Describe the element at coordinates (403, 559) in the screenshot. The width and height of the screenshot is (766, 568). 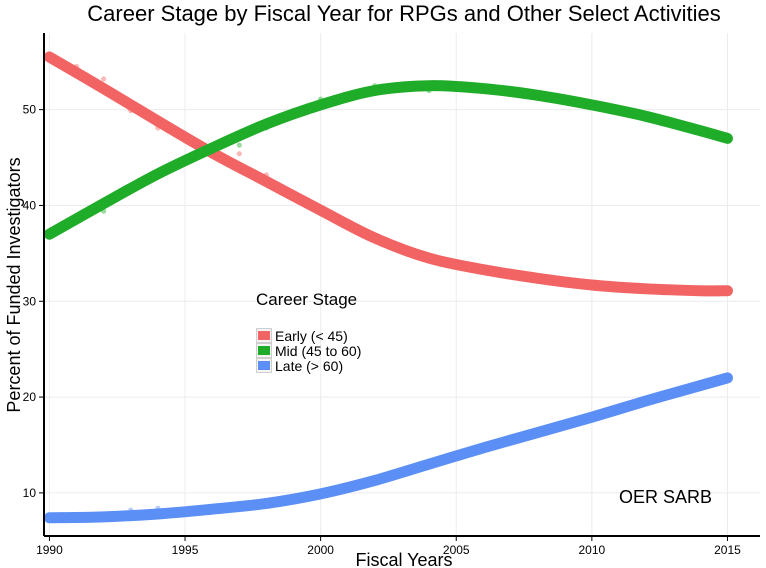
I see `x-axis-title: Fiscal Years` at that location.